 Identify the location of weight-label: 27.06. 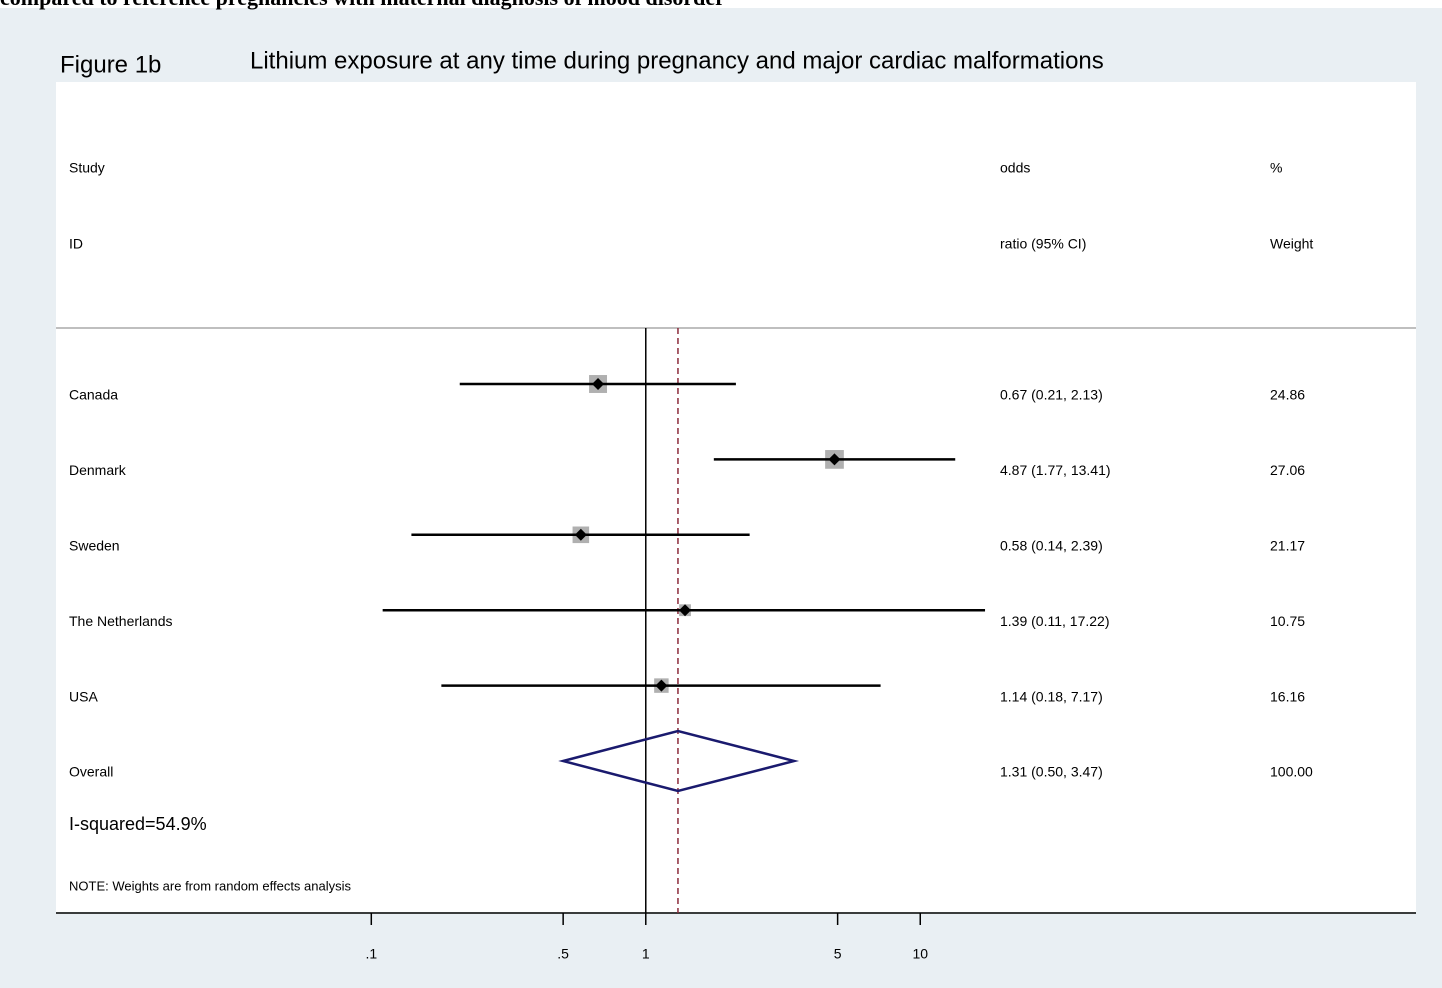
(1287, 470).